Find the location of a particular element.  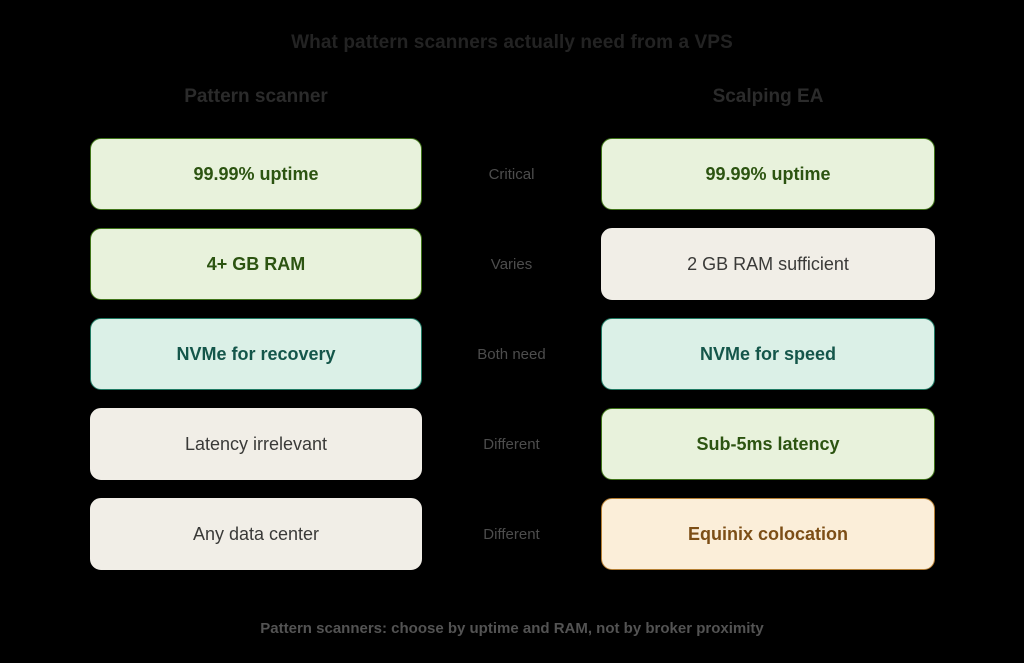

right-card: NVMe for speed is located at coordinates (768, 354).